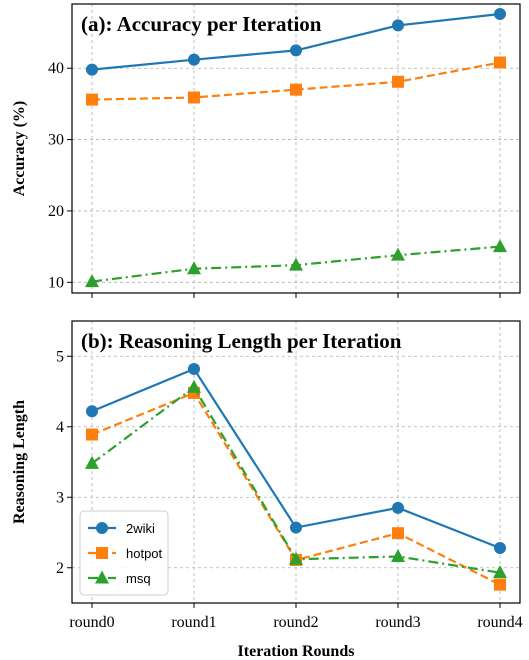  I want to click on chart1-y-tick-label: 40, so click(56, 68).